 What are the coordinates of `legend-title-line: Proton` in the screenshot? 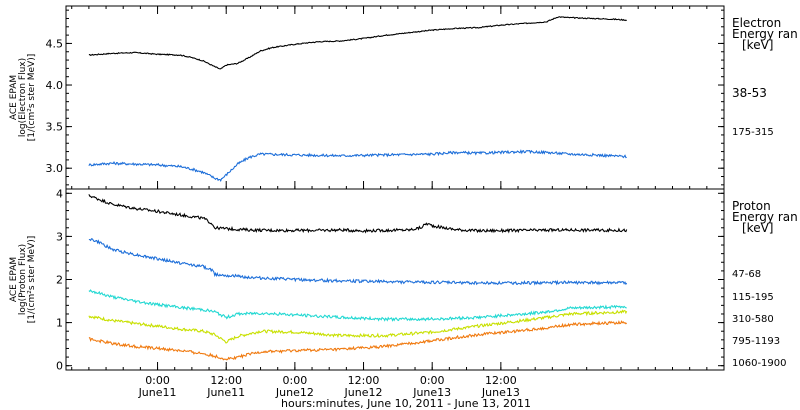 It's located at (751, 206).